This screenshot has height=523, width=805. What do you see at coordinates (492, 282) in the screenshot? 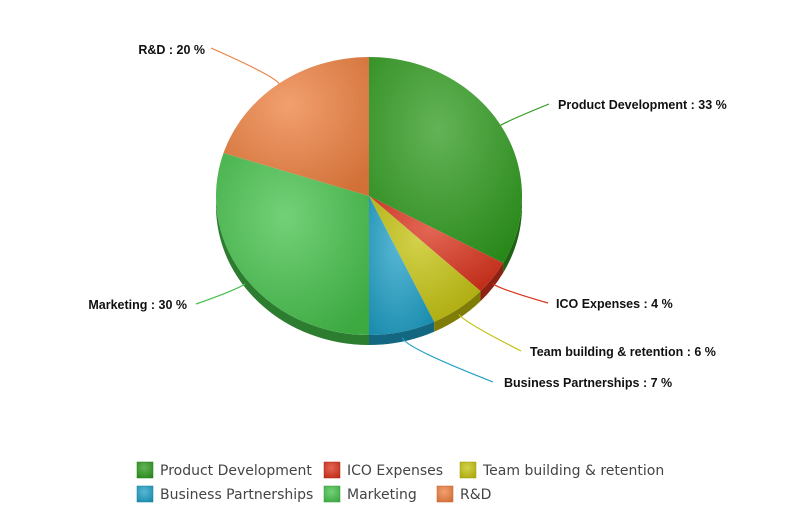
I see `depth-ico-expenses` at bounding box center [492, 282].